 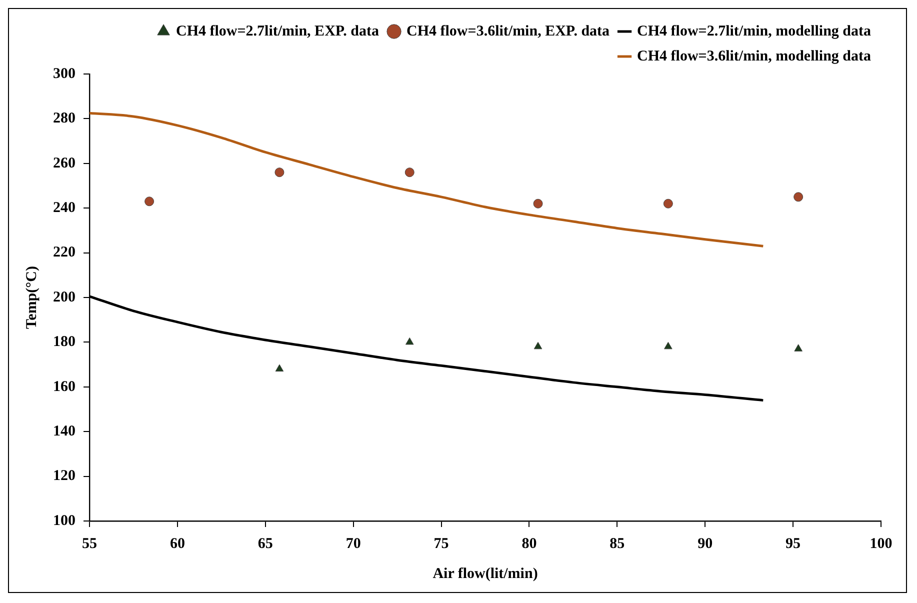 I want to click on x-tick-label: 70, so click(x=353, y=544).